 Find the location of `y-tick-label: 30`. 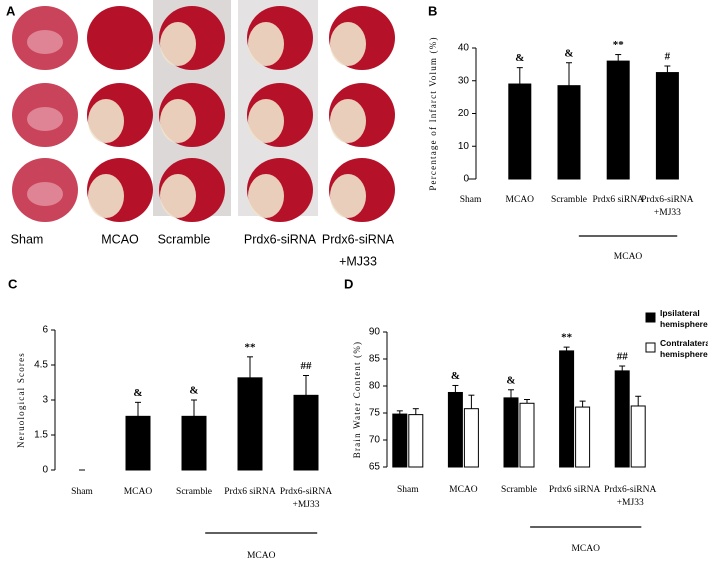

y-tick-label: 30 is located at coordinates (464, 80).